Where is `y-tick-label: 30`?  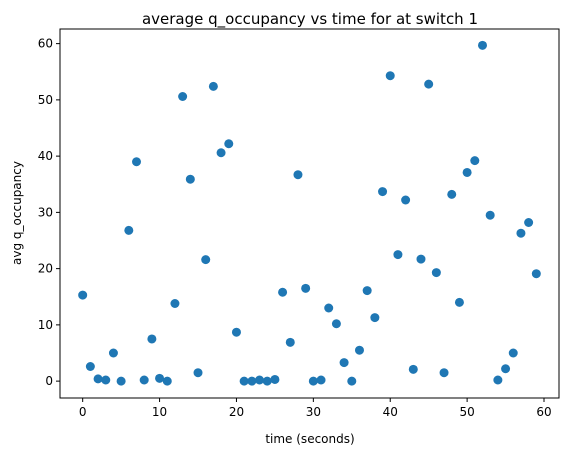 y-tick-label: 30 is located at coordinates (45, 212).